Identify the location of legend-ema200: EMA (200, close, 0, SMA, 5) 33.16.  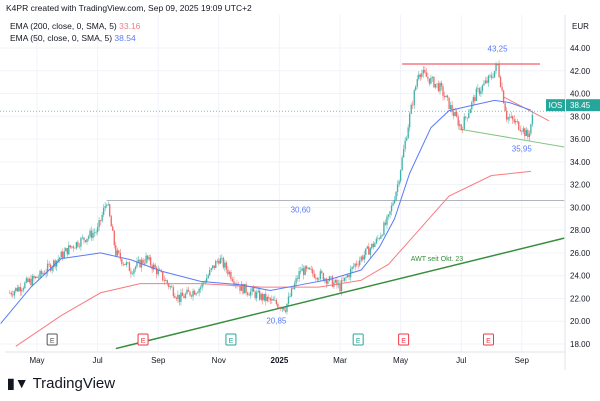
(75, 26).